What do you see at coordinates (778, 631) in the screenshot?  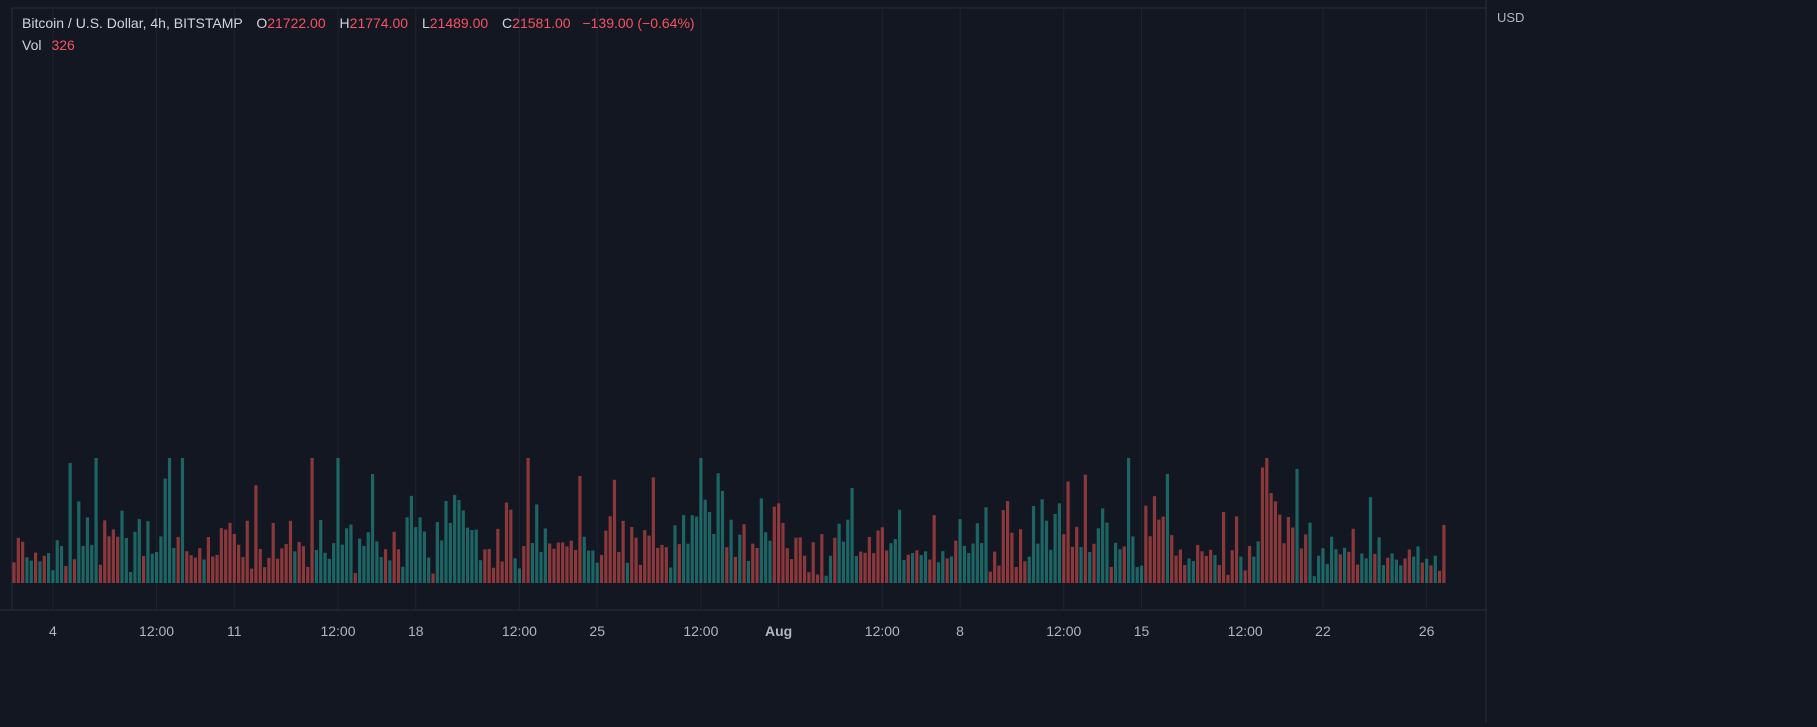 I see `x-tick-label: Aug` at bounding box center [778, 631].